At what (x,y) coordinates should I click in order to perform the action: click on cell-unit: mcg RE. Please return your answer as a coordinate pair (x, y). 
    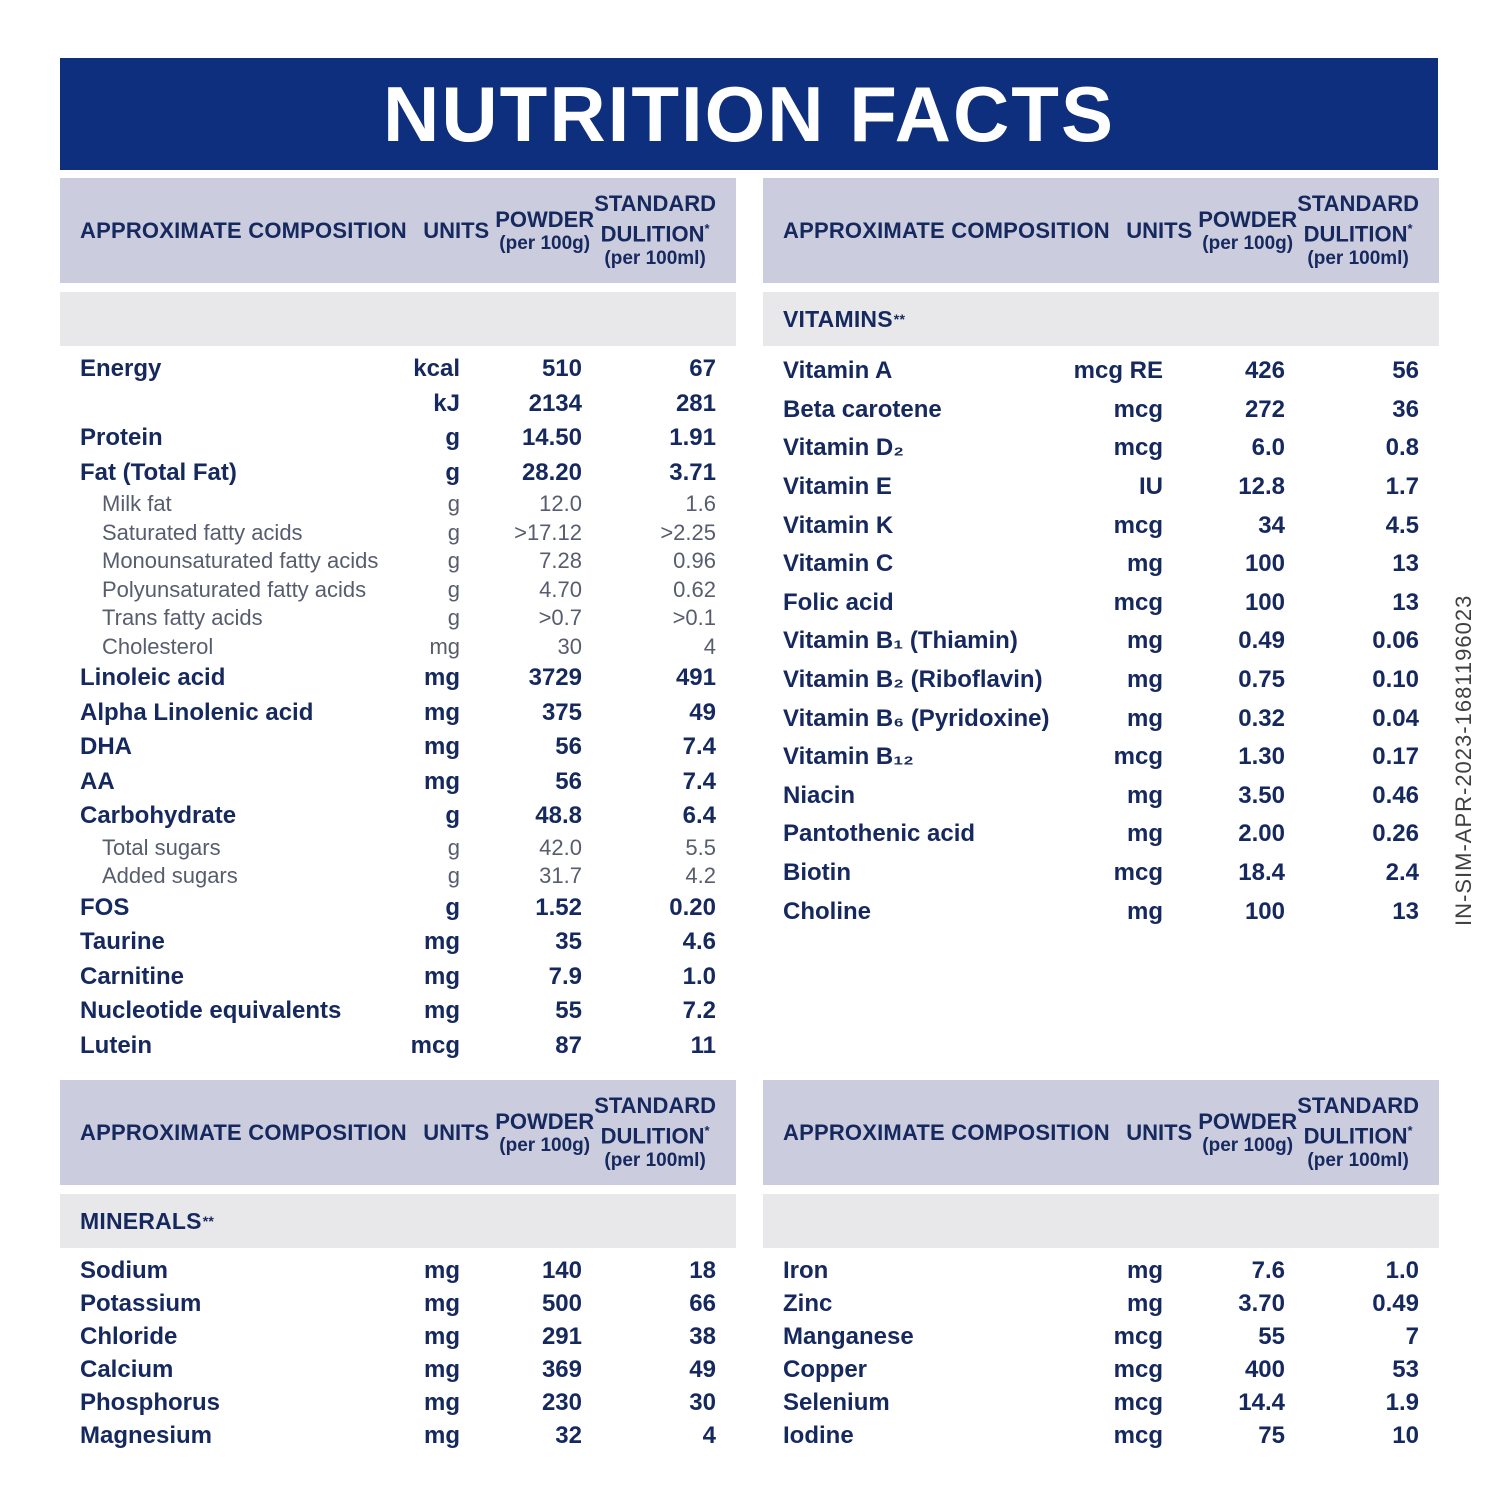
    Looking at the image, I should click on (1118, 371).